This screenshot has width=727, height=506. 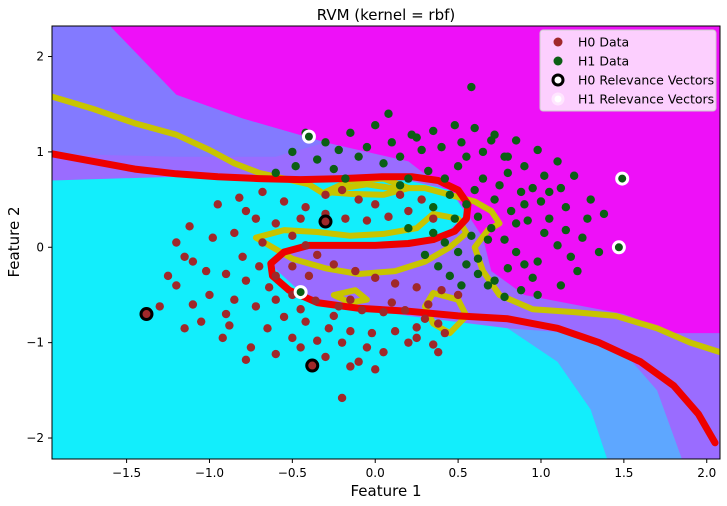 What do you see at coordinates (189, 91) in the screenshot?
I see `background-region-mid` at bounding box center [189, 91].